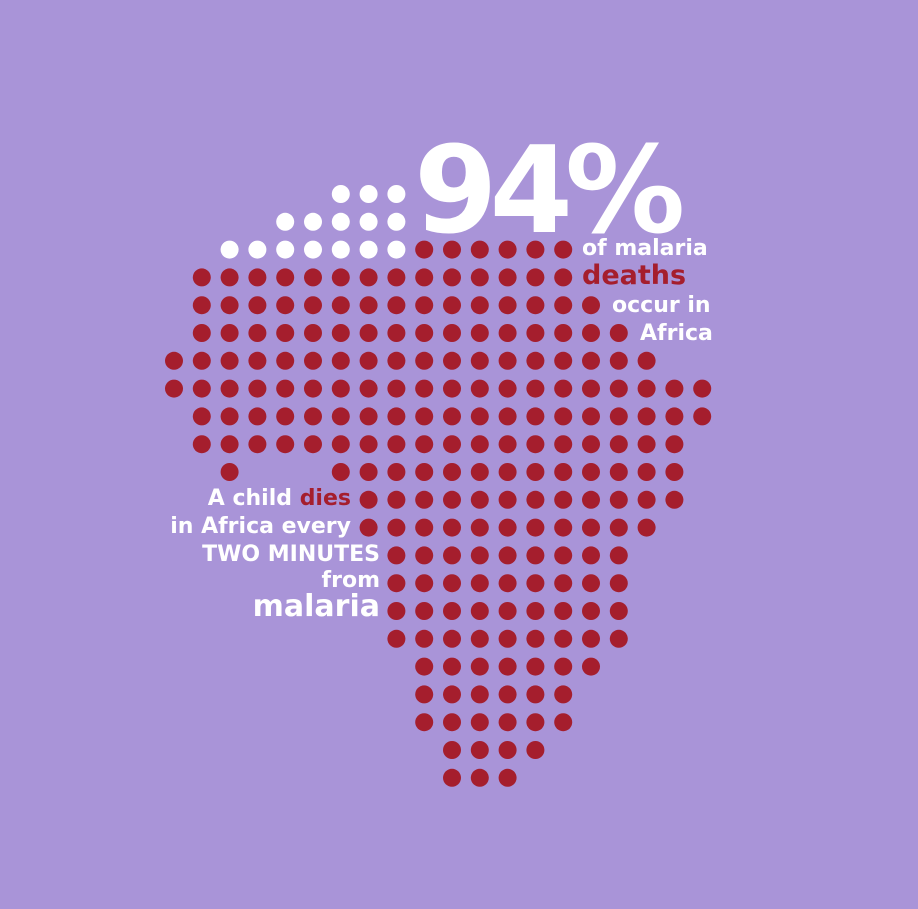 The height and width of the screenshot is (909, 918). Describe the element at coordinates (350, 580) in the screenshot. I see `child-line-4: from` at that location.